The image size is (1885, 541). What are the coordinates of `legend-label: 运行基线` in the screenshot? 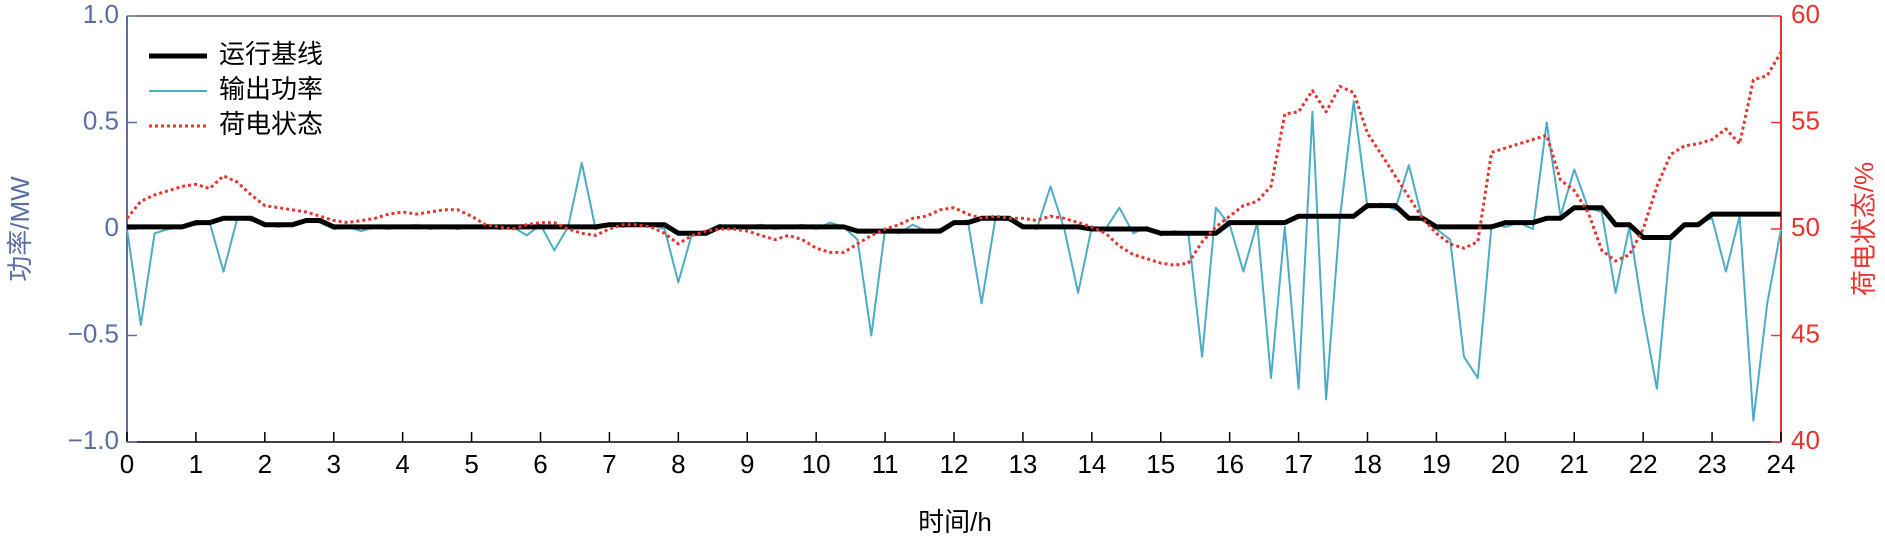 It's located at (271, 54).